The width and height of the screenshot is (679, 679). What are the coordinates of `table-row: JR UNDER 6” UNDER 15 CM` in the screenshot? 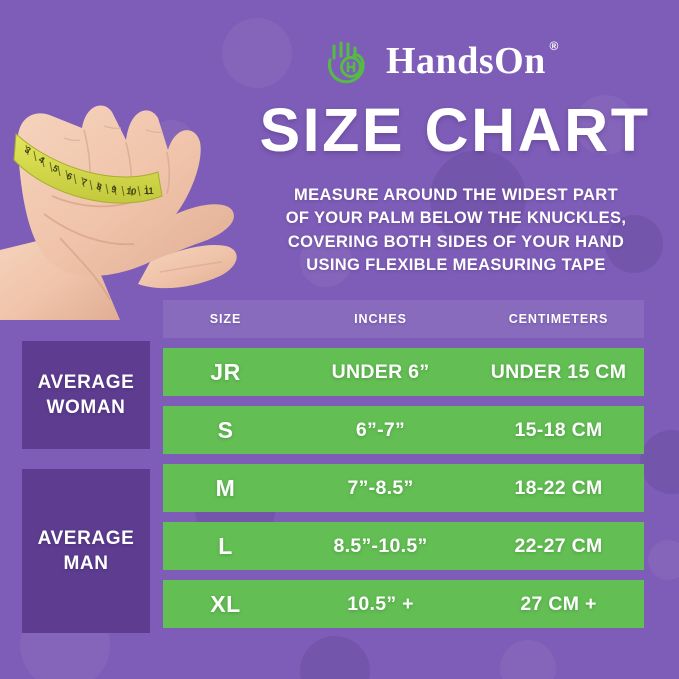 It's located at (403, 372).